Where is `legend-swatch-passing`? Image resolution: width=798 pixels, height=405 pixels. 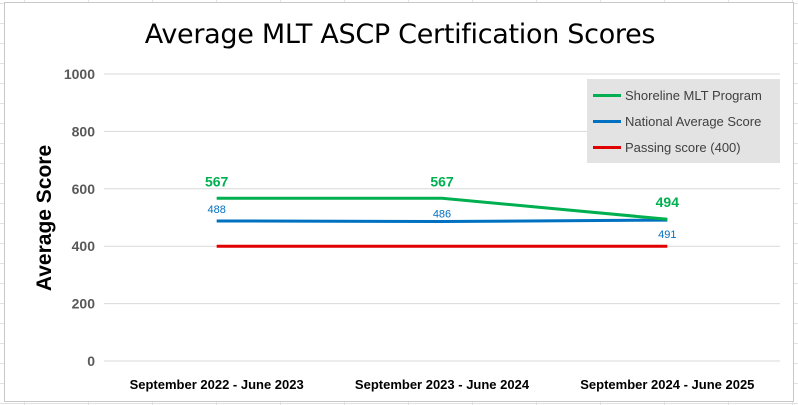 legend-swatch-passing is located at coordinates (607, 147).